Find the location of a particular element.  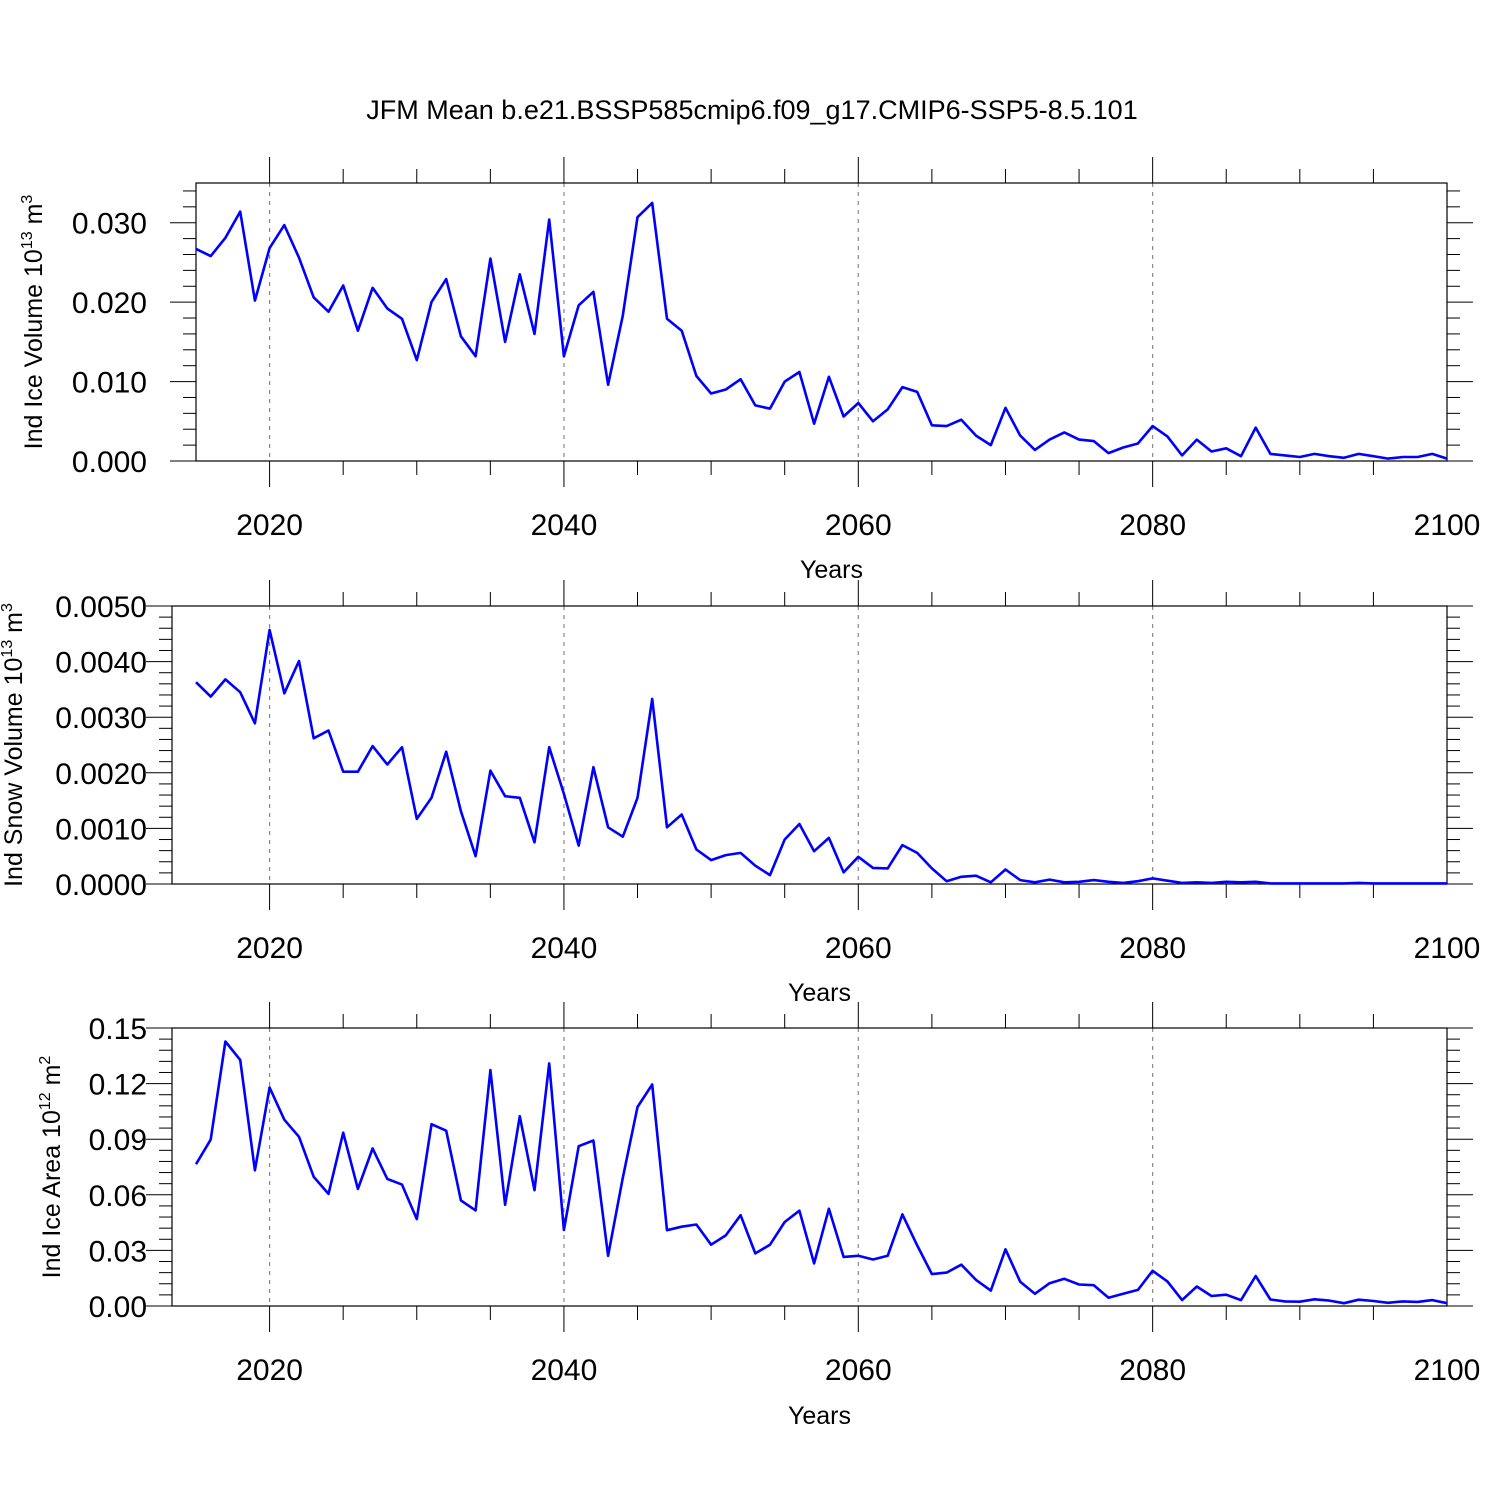

y-tick-label: 0.030 is located at coordinates (109, 224).